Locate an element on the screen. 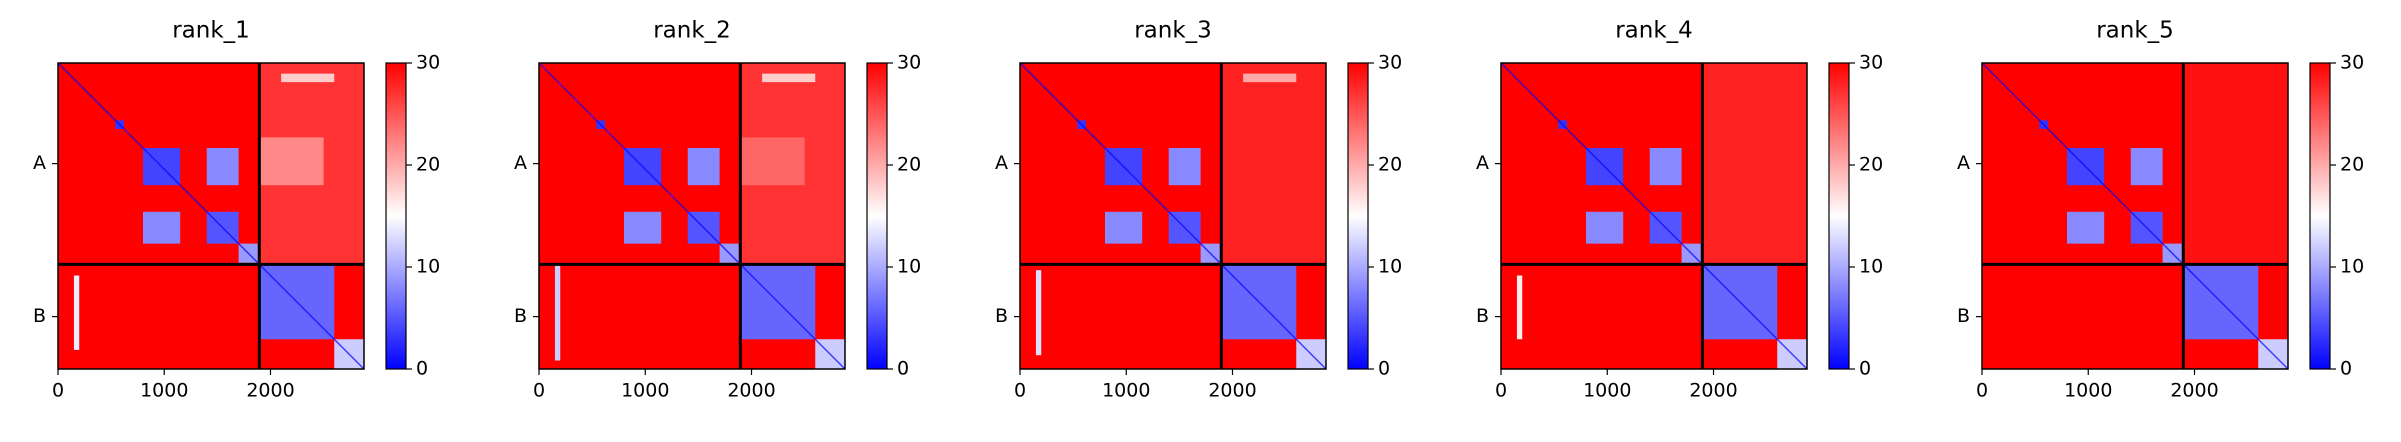 This screenshot has width=2401, height=442. panel-title: rank_1 is located at coordinates (211, 31).